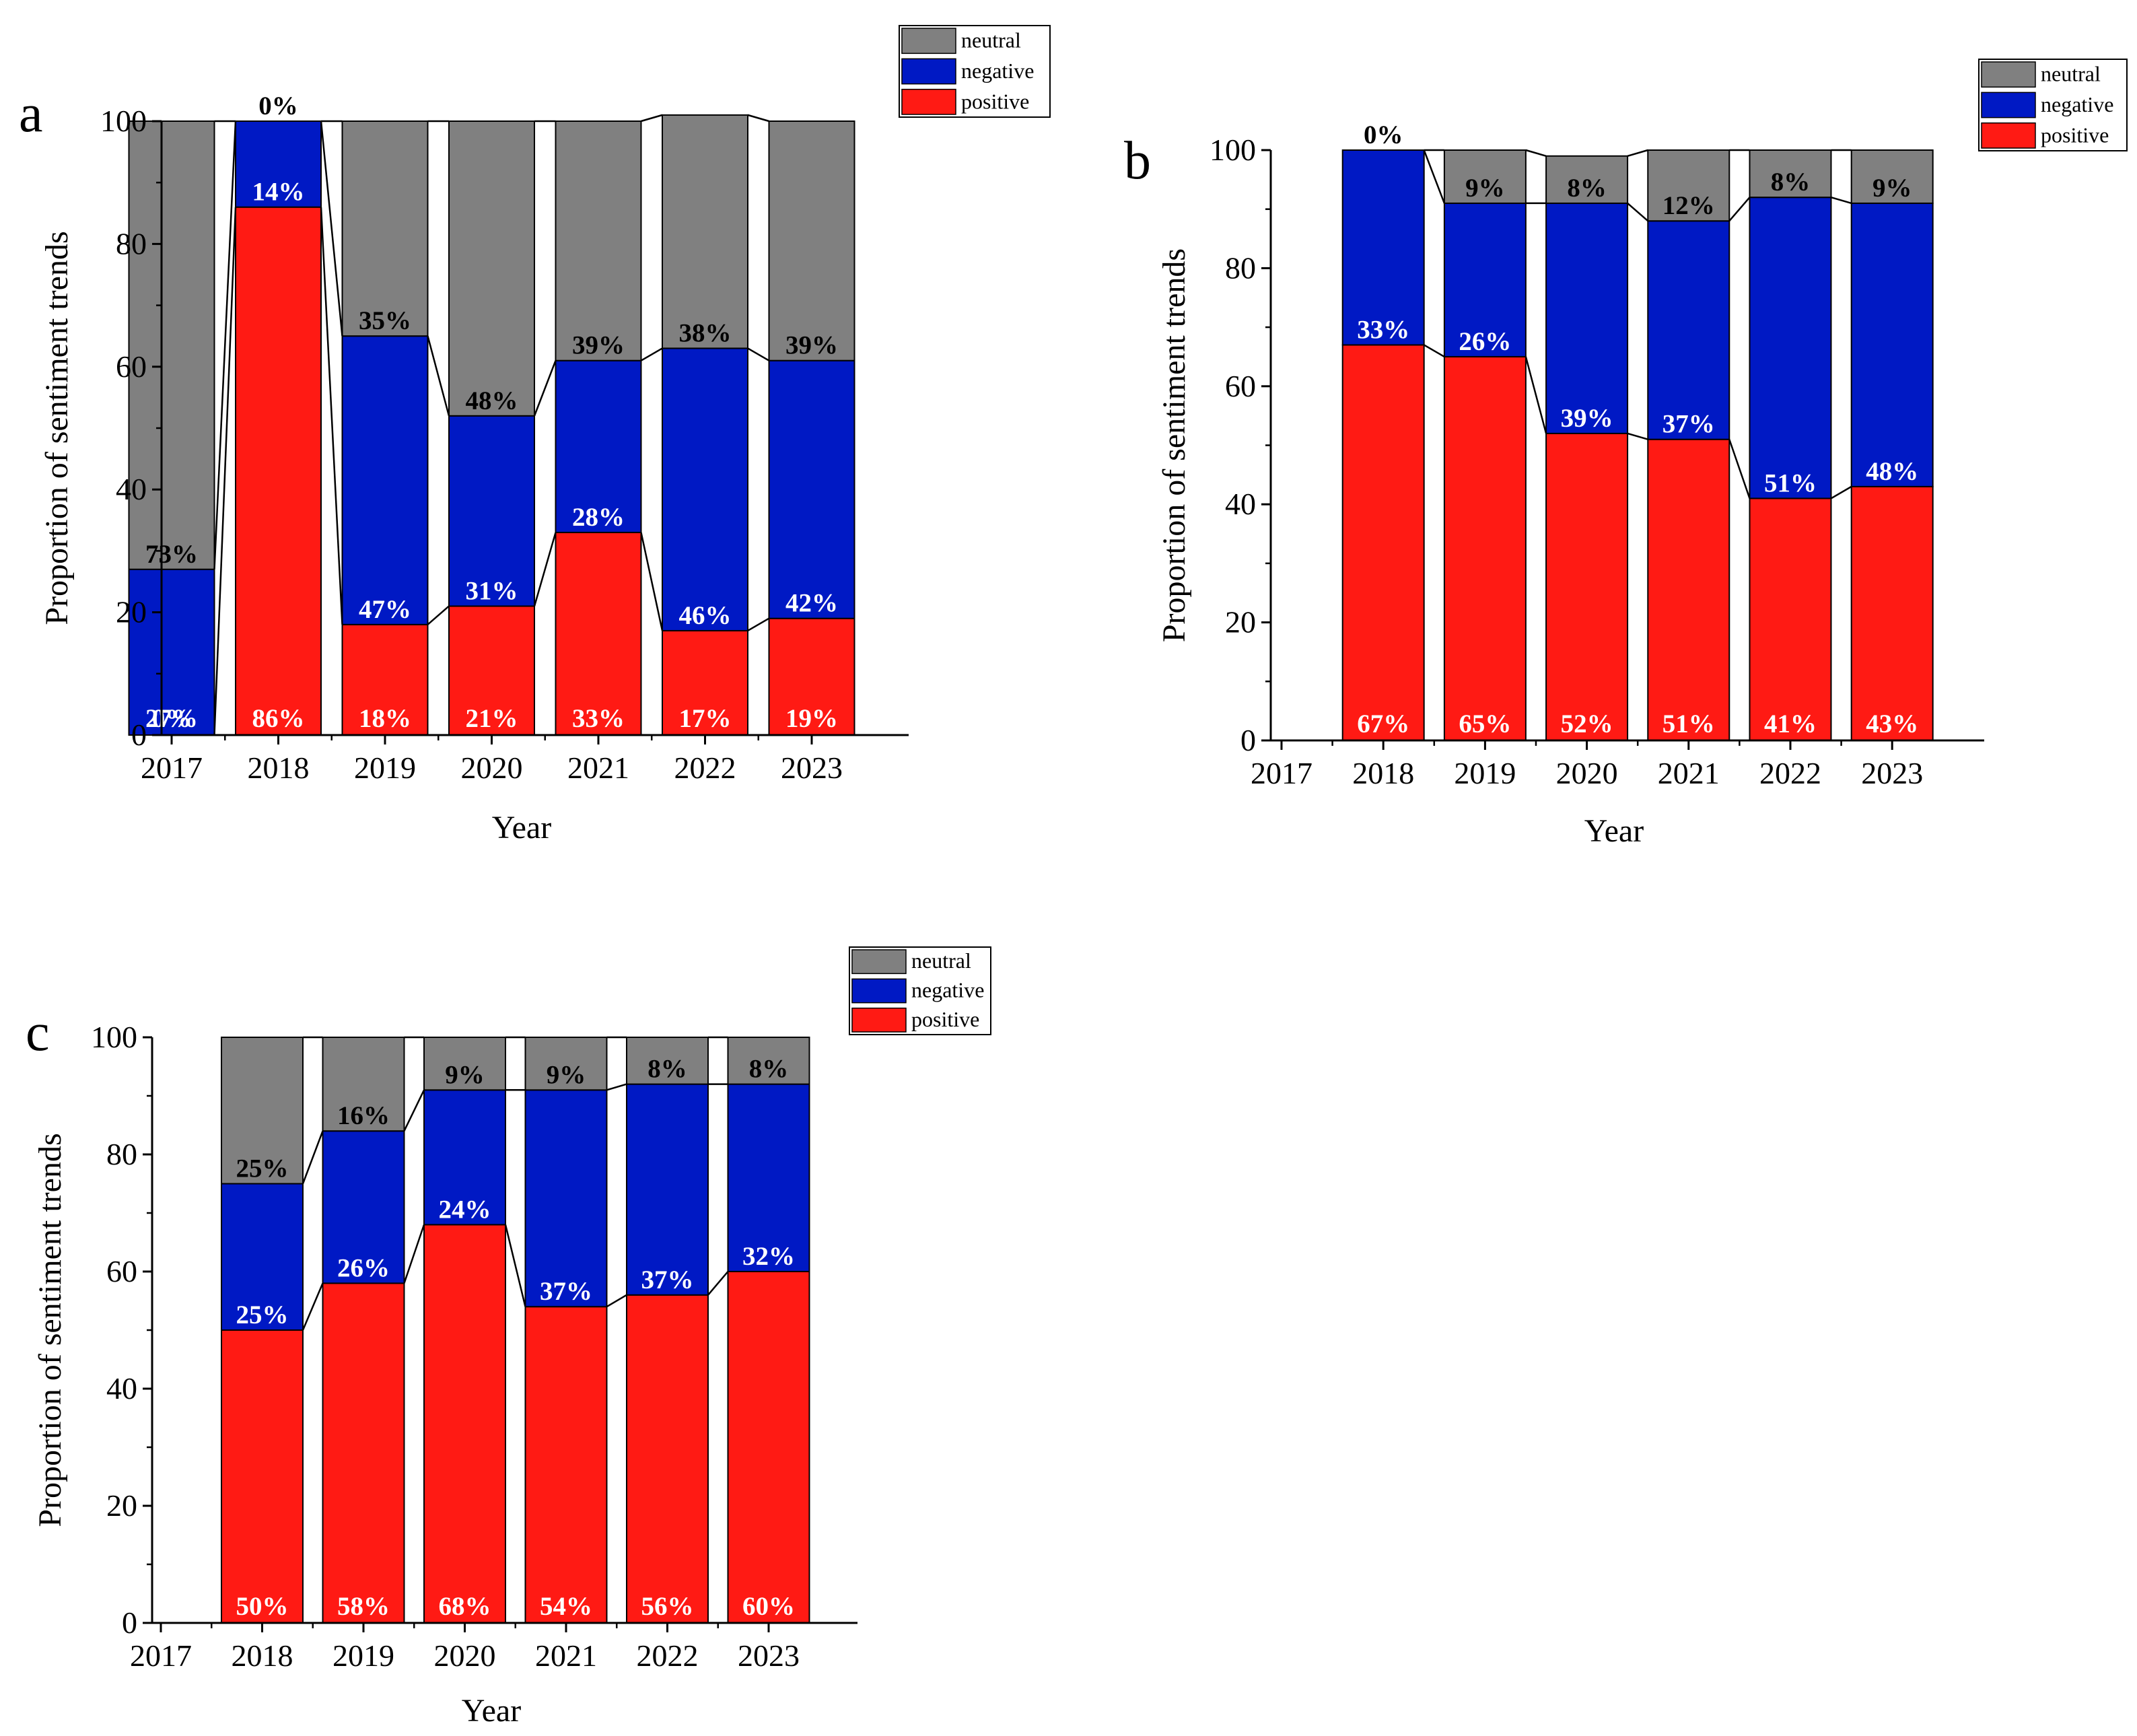  What do you see at coordinates (705, 768) in the screenshot?
I see `x-tick-label: 2022` at bounding box center [705, 768].